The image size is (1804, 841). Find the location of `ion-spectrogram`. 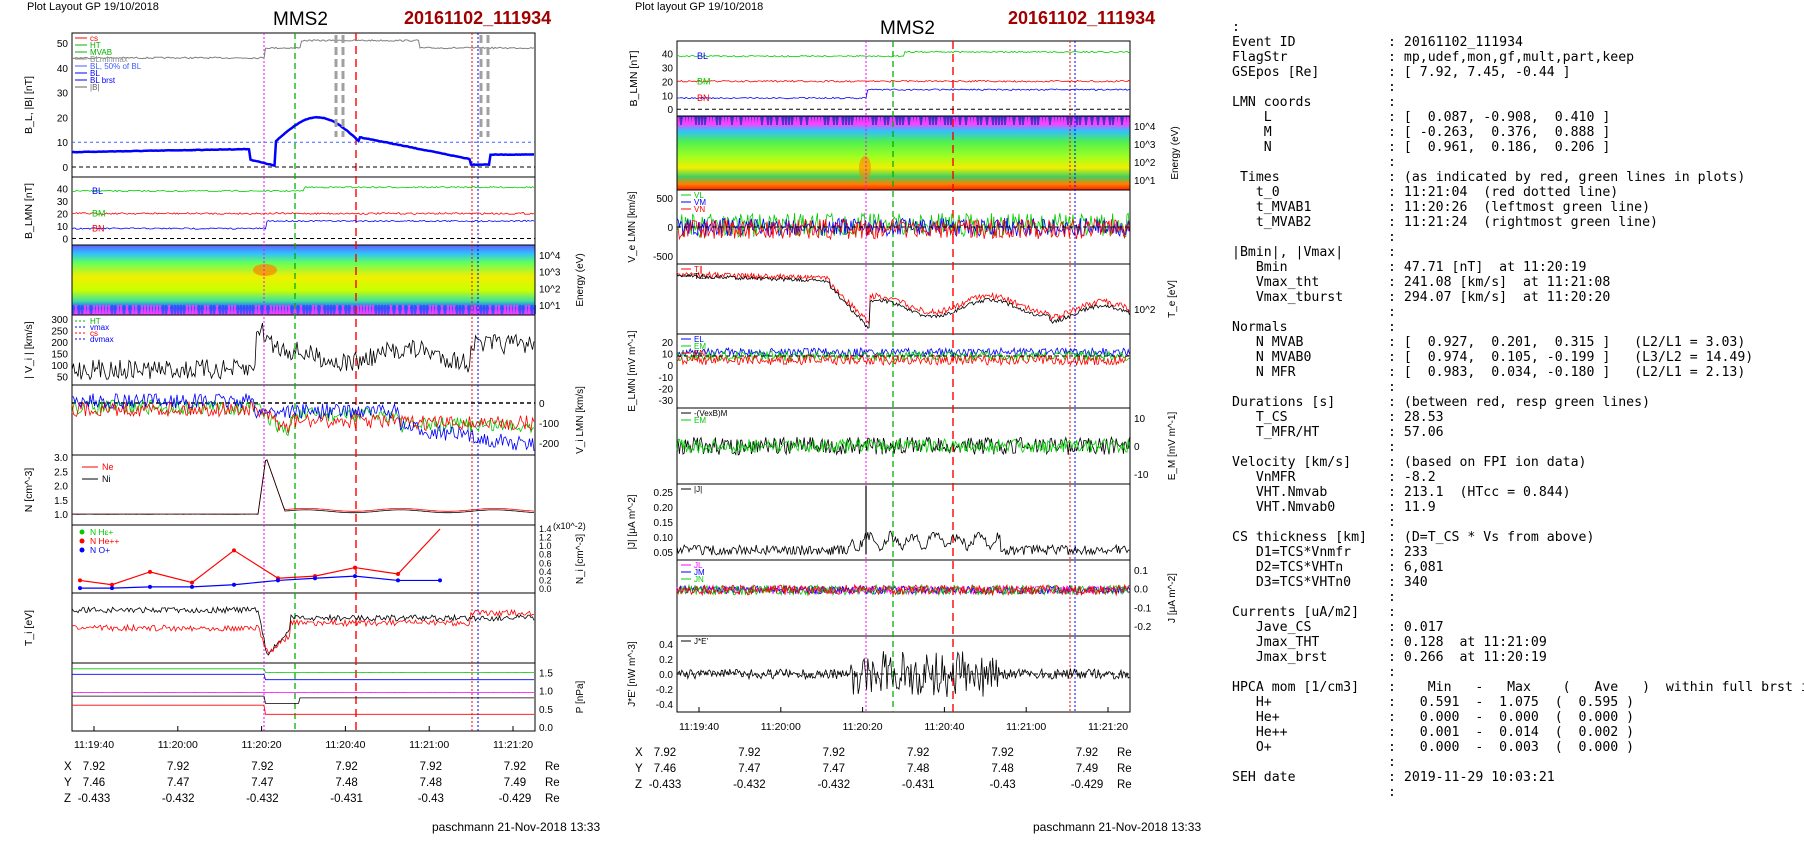

ion-spectrogram is located at coordinates (303, 280).